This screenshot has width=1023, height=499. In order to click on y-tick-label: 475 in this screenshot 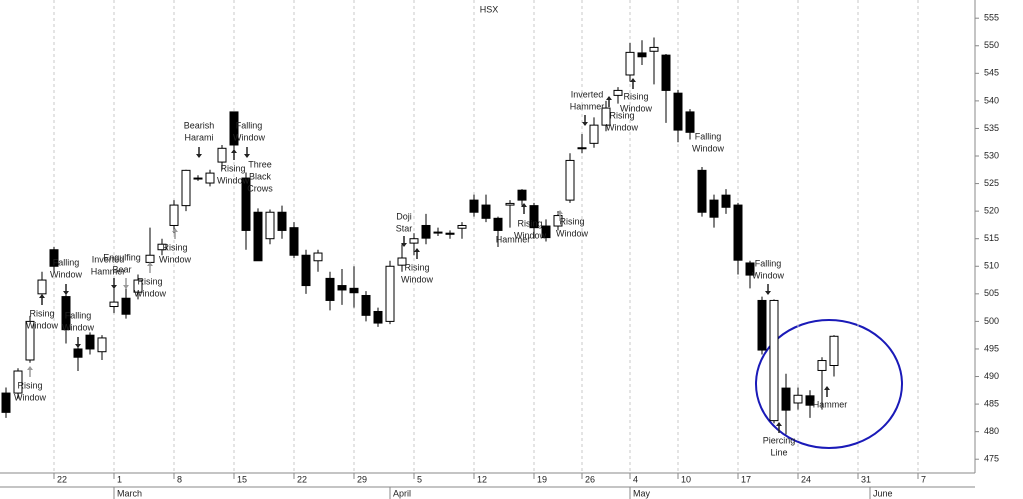, I will do `click(991, 459)`.